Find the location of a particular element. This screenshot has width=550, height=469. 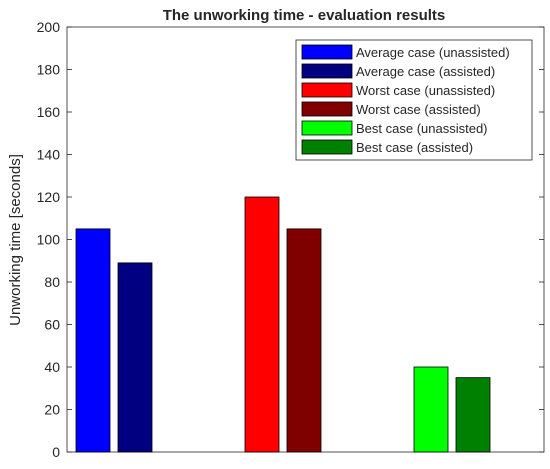

y-tick-label: 200 is located at coordinates (49, 27).